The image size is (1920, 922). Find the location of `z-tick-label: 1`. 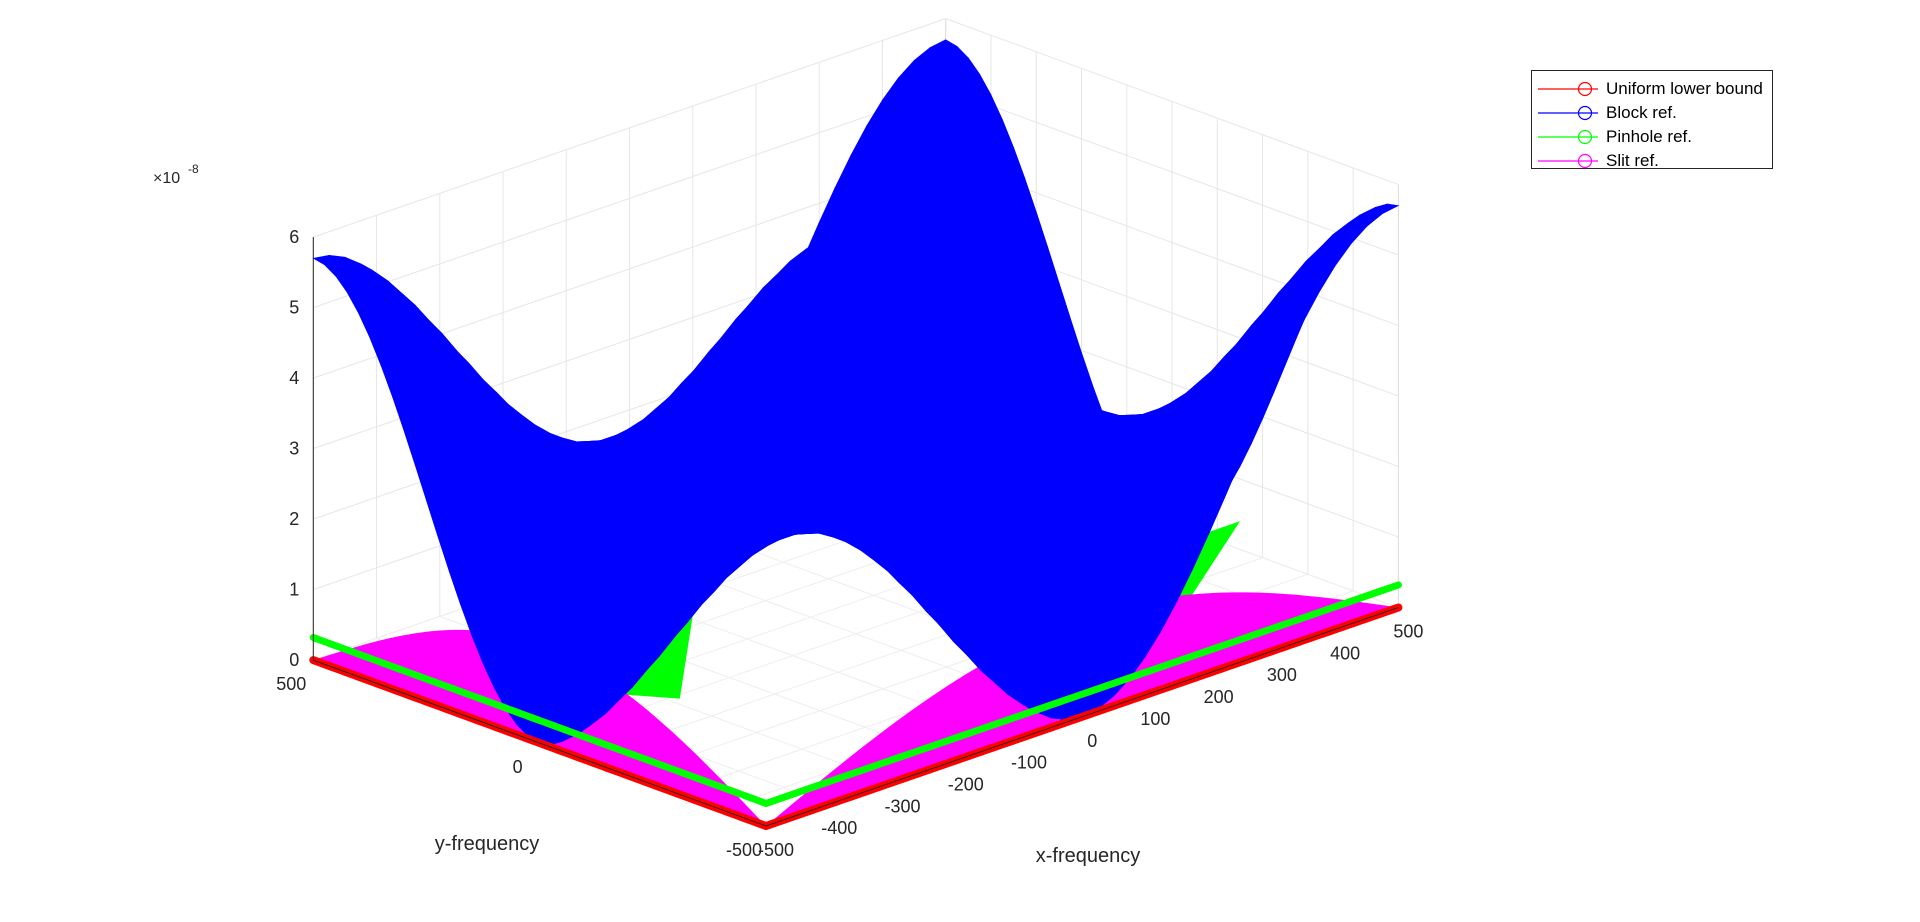

z-tick-label: 1 is located at coordinates (294, 590).